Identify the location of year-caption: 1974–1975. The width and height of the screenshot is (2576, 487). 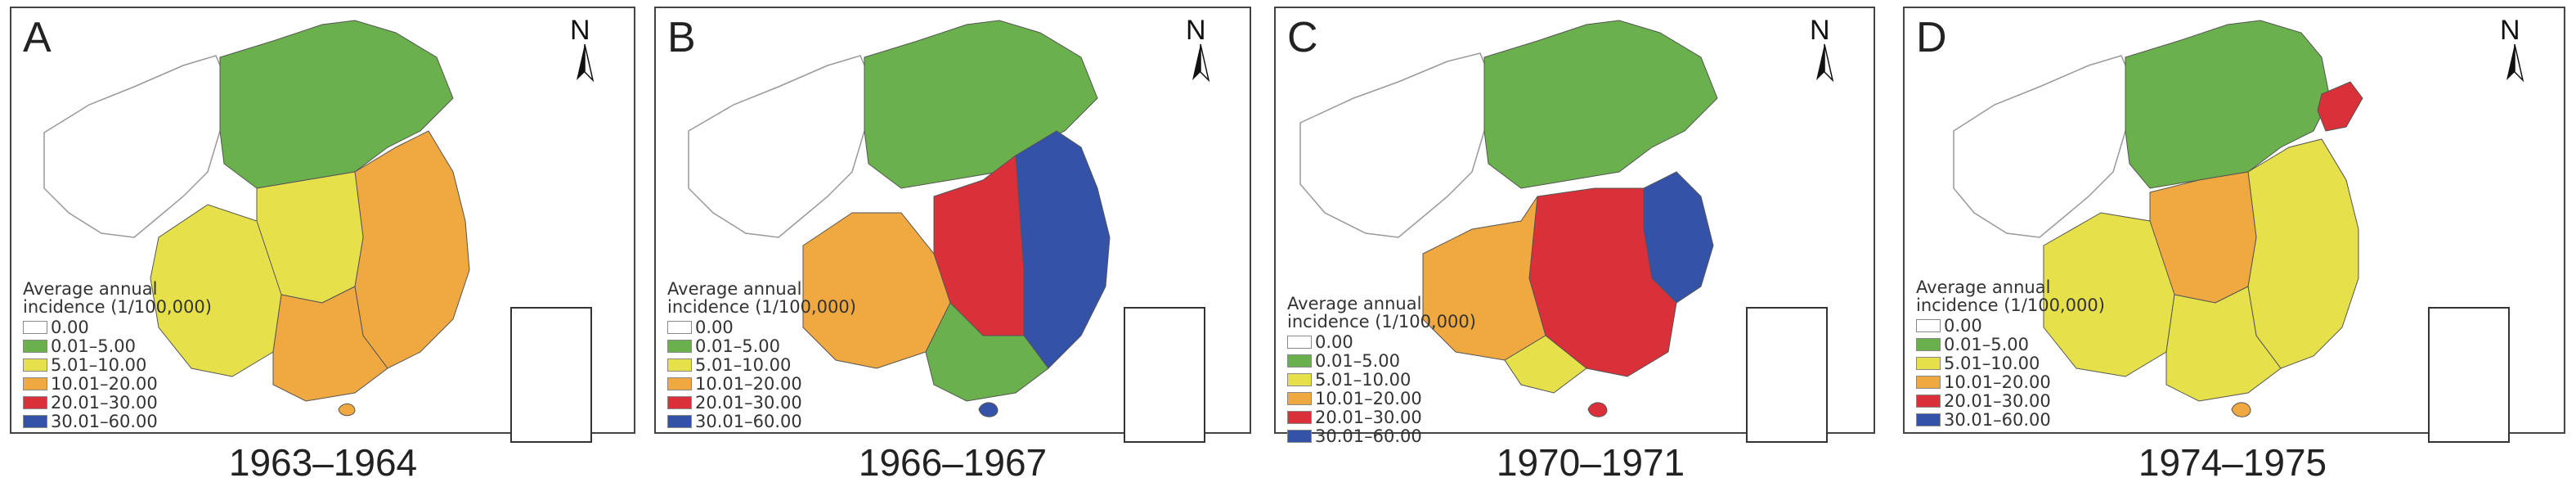
(2233, 462).